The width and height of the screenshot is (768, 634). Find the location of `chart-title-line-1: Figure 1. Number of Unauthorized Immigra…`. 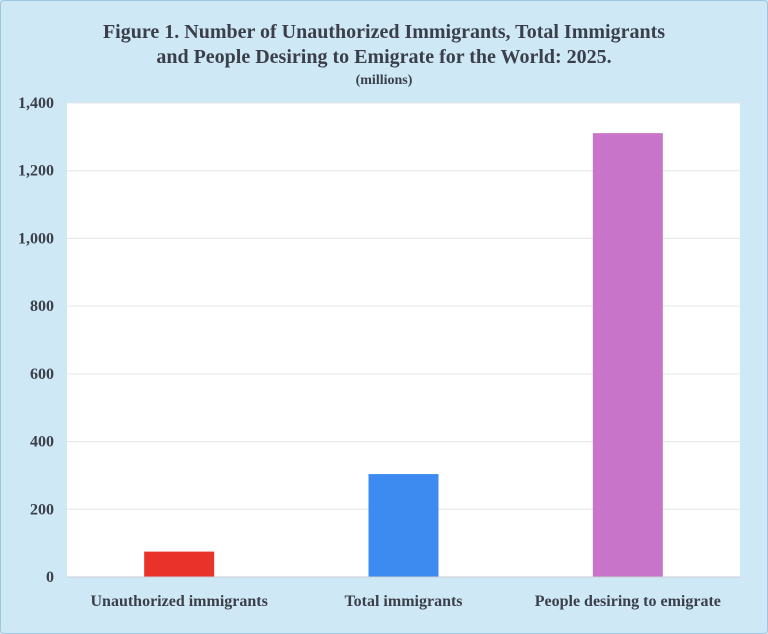

chart-title-line-1: Figure 1. Number of Unauthorized Immigra… is located at coordinates (384, 32).